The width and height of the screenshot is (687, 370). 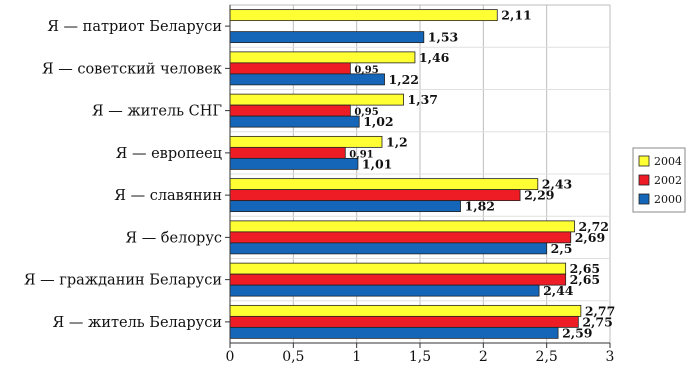 What do you see at coordinates (293, 357) in the screenshot?
I see `x-tick-label: 0,5` at bounding box center [293, 357].